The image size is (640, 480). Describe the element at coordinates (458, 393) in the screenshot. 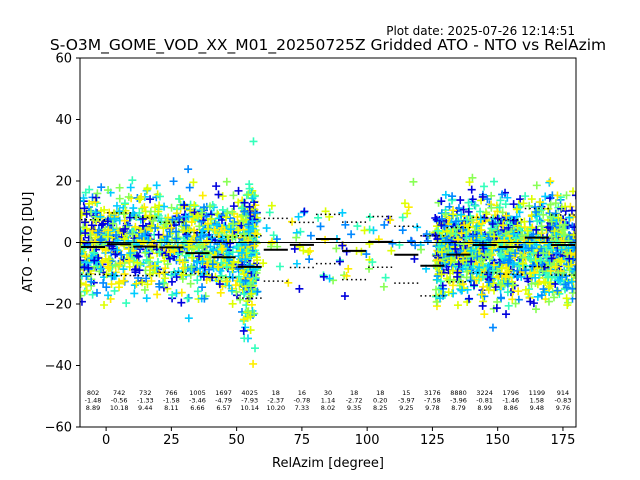

I see `bin-count-label: 8880` at that location.